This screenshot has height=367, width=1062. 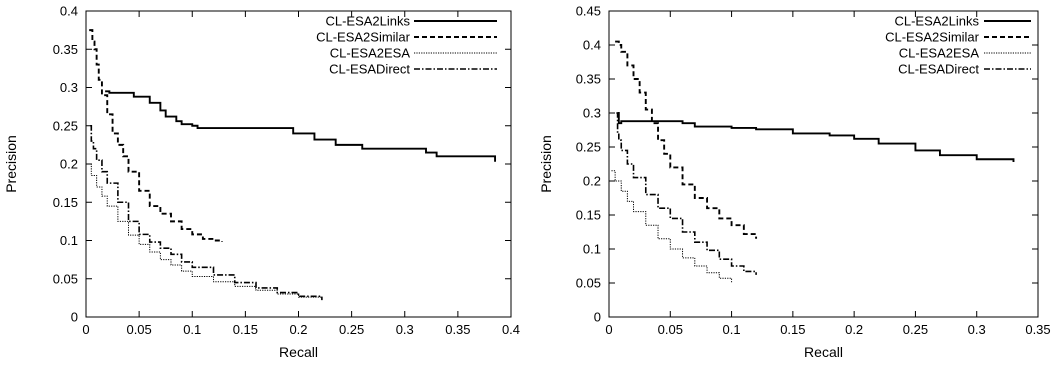 I want to click on left-x-tick-label: 0.25, so click(x=351, y=329).